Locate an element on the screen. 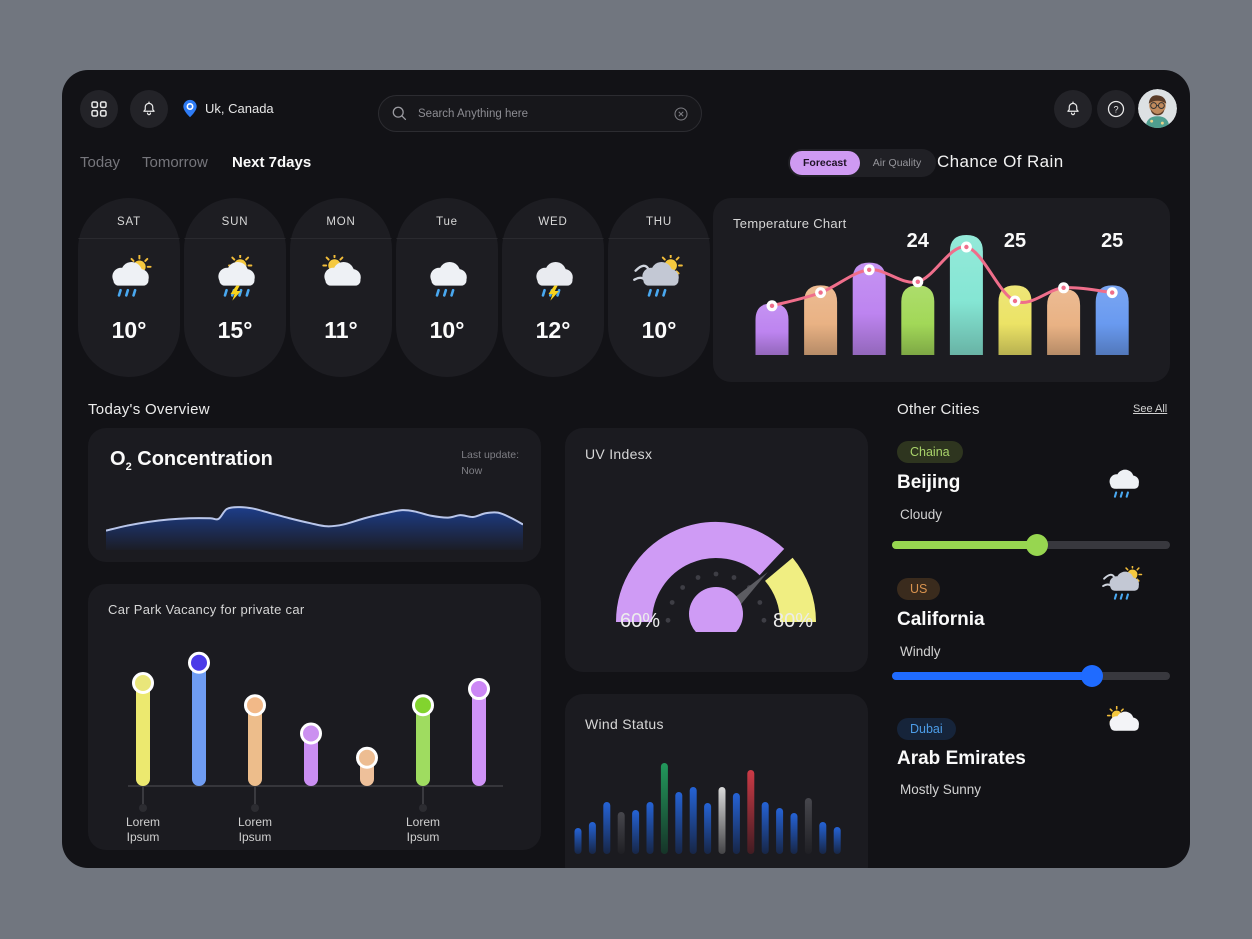 This screenshot has width=1252, height=939. day-label: MON is located at coordinates (341, 222).